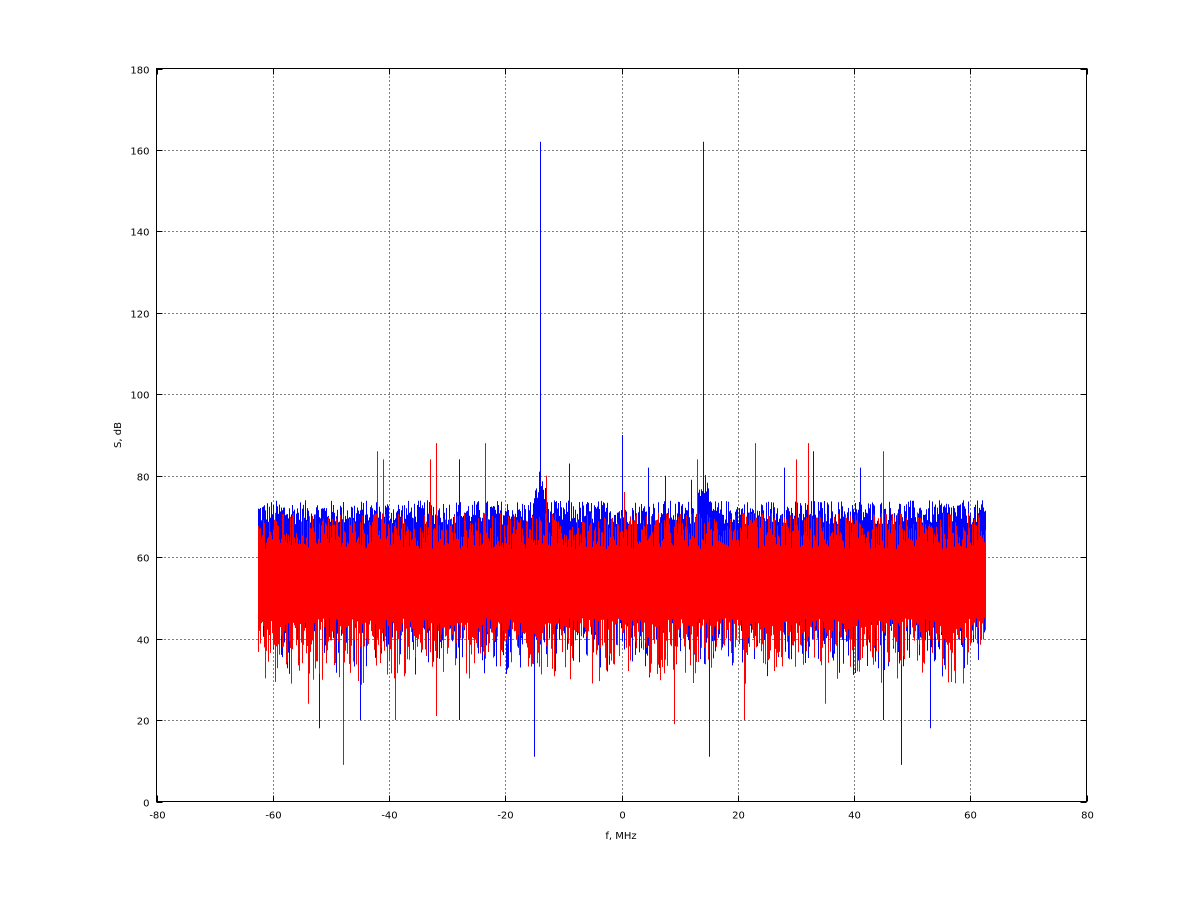 The height and width of the screenshot is (901, 1200). I want to click on x-tick-label: 80, so click(1087, 816).